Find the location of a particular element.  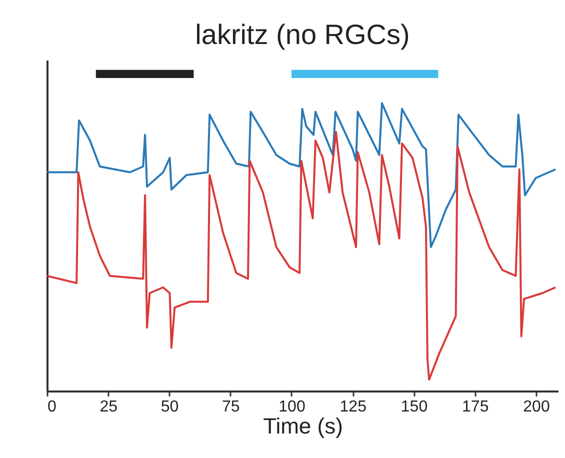

x-tick-label: 75 is located at coordinates (231, 407).